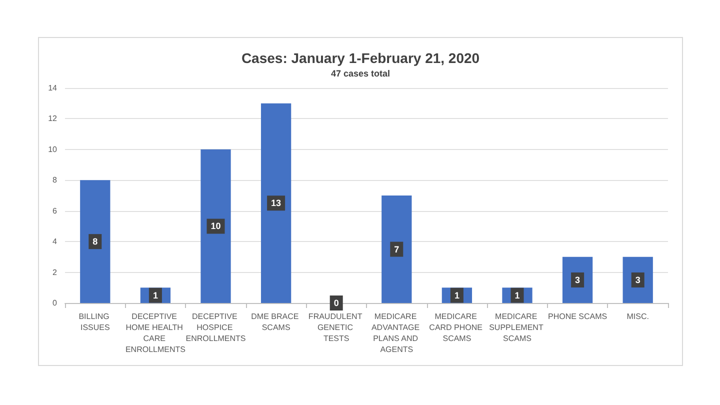 The height and width of the screenshot is (405, 720). I want to click on x-tick-label: MEDICARE CARD PHONE SCAMS, so click(457, 327).